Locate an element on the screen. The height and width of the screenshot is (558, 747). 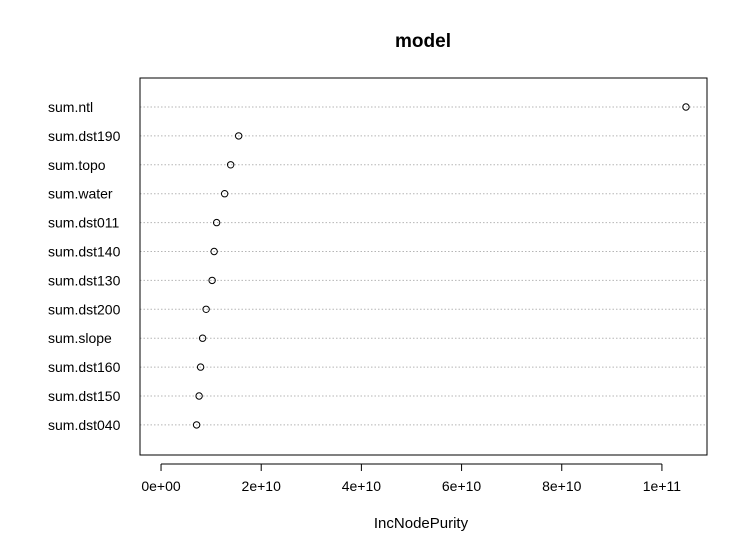
category-label: sum.water is located at coordinates (80, 194).